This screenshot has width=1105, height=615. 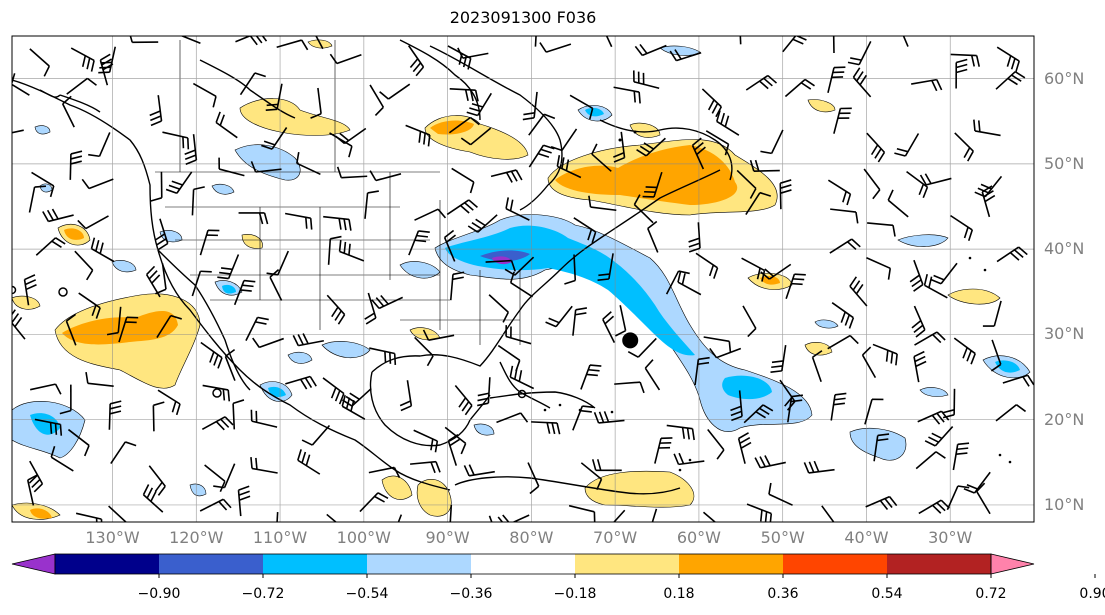 What do you see at coordinates (1064, 504) in the screenshot?
I see `lat-label: 10°N` at bounding box center [1064, 504].